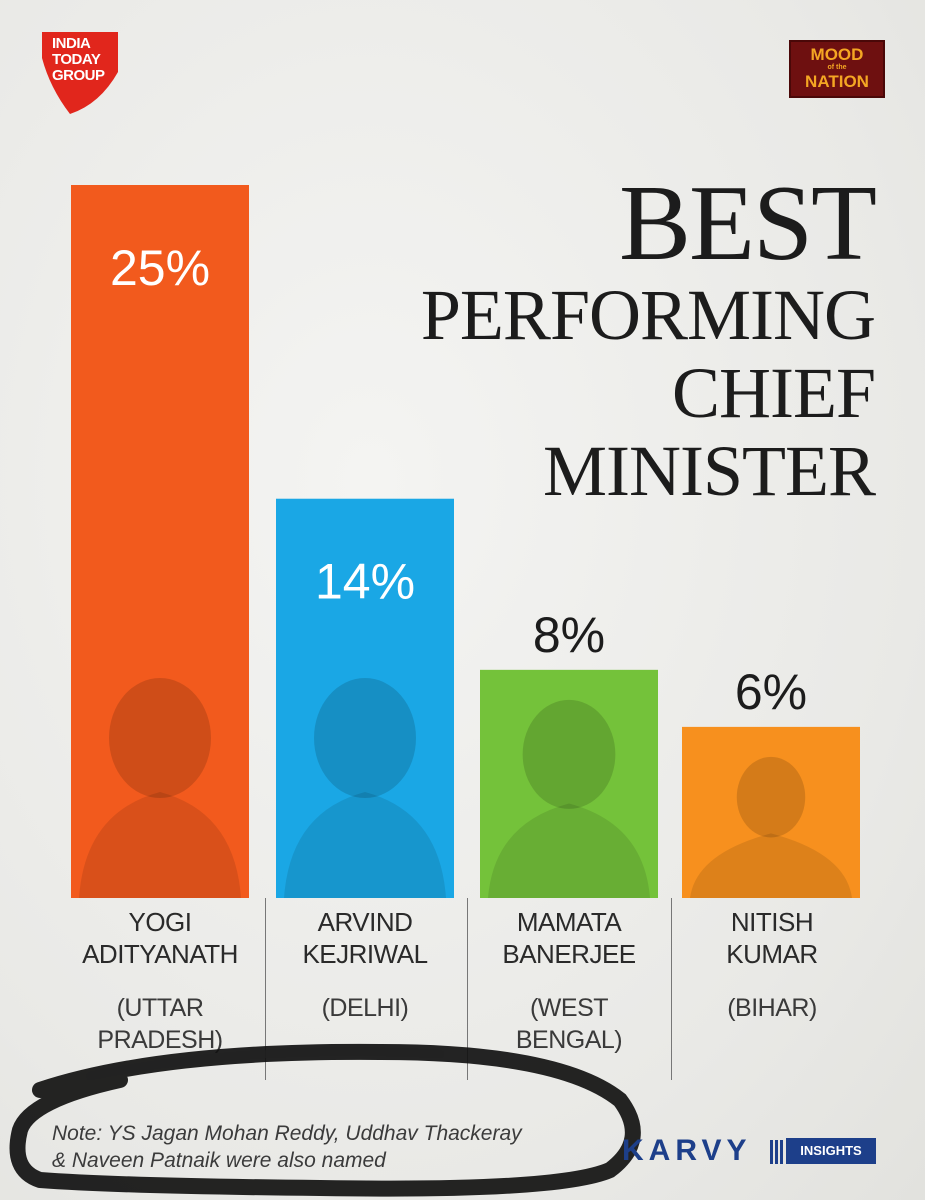 Image resolution: width=925 pixels, height=1200 pixels. I want to click on state-line-1: (UTTAR, so click(160, 1008).